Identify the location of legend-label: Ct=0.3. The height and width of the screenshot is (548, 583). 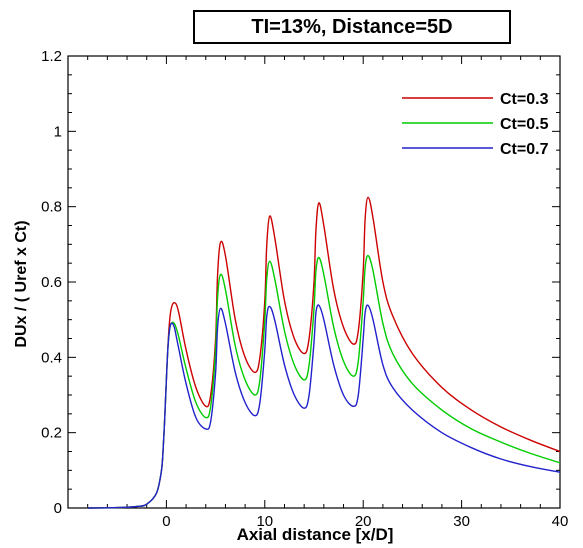
(524, 99).